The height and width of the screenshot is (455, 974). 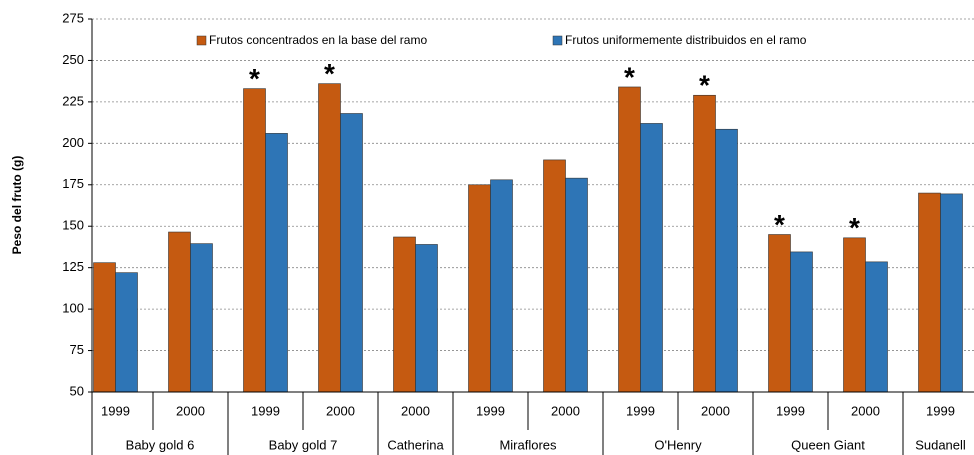 What do you see at coordinates (77, 390) in the screenshot?
I see `y-tick-label: 50` at bounding box center [77, 390].